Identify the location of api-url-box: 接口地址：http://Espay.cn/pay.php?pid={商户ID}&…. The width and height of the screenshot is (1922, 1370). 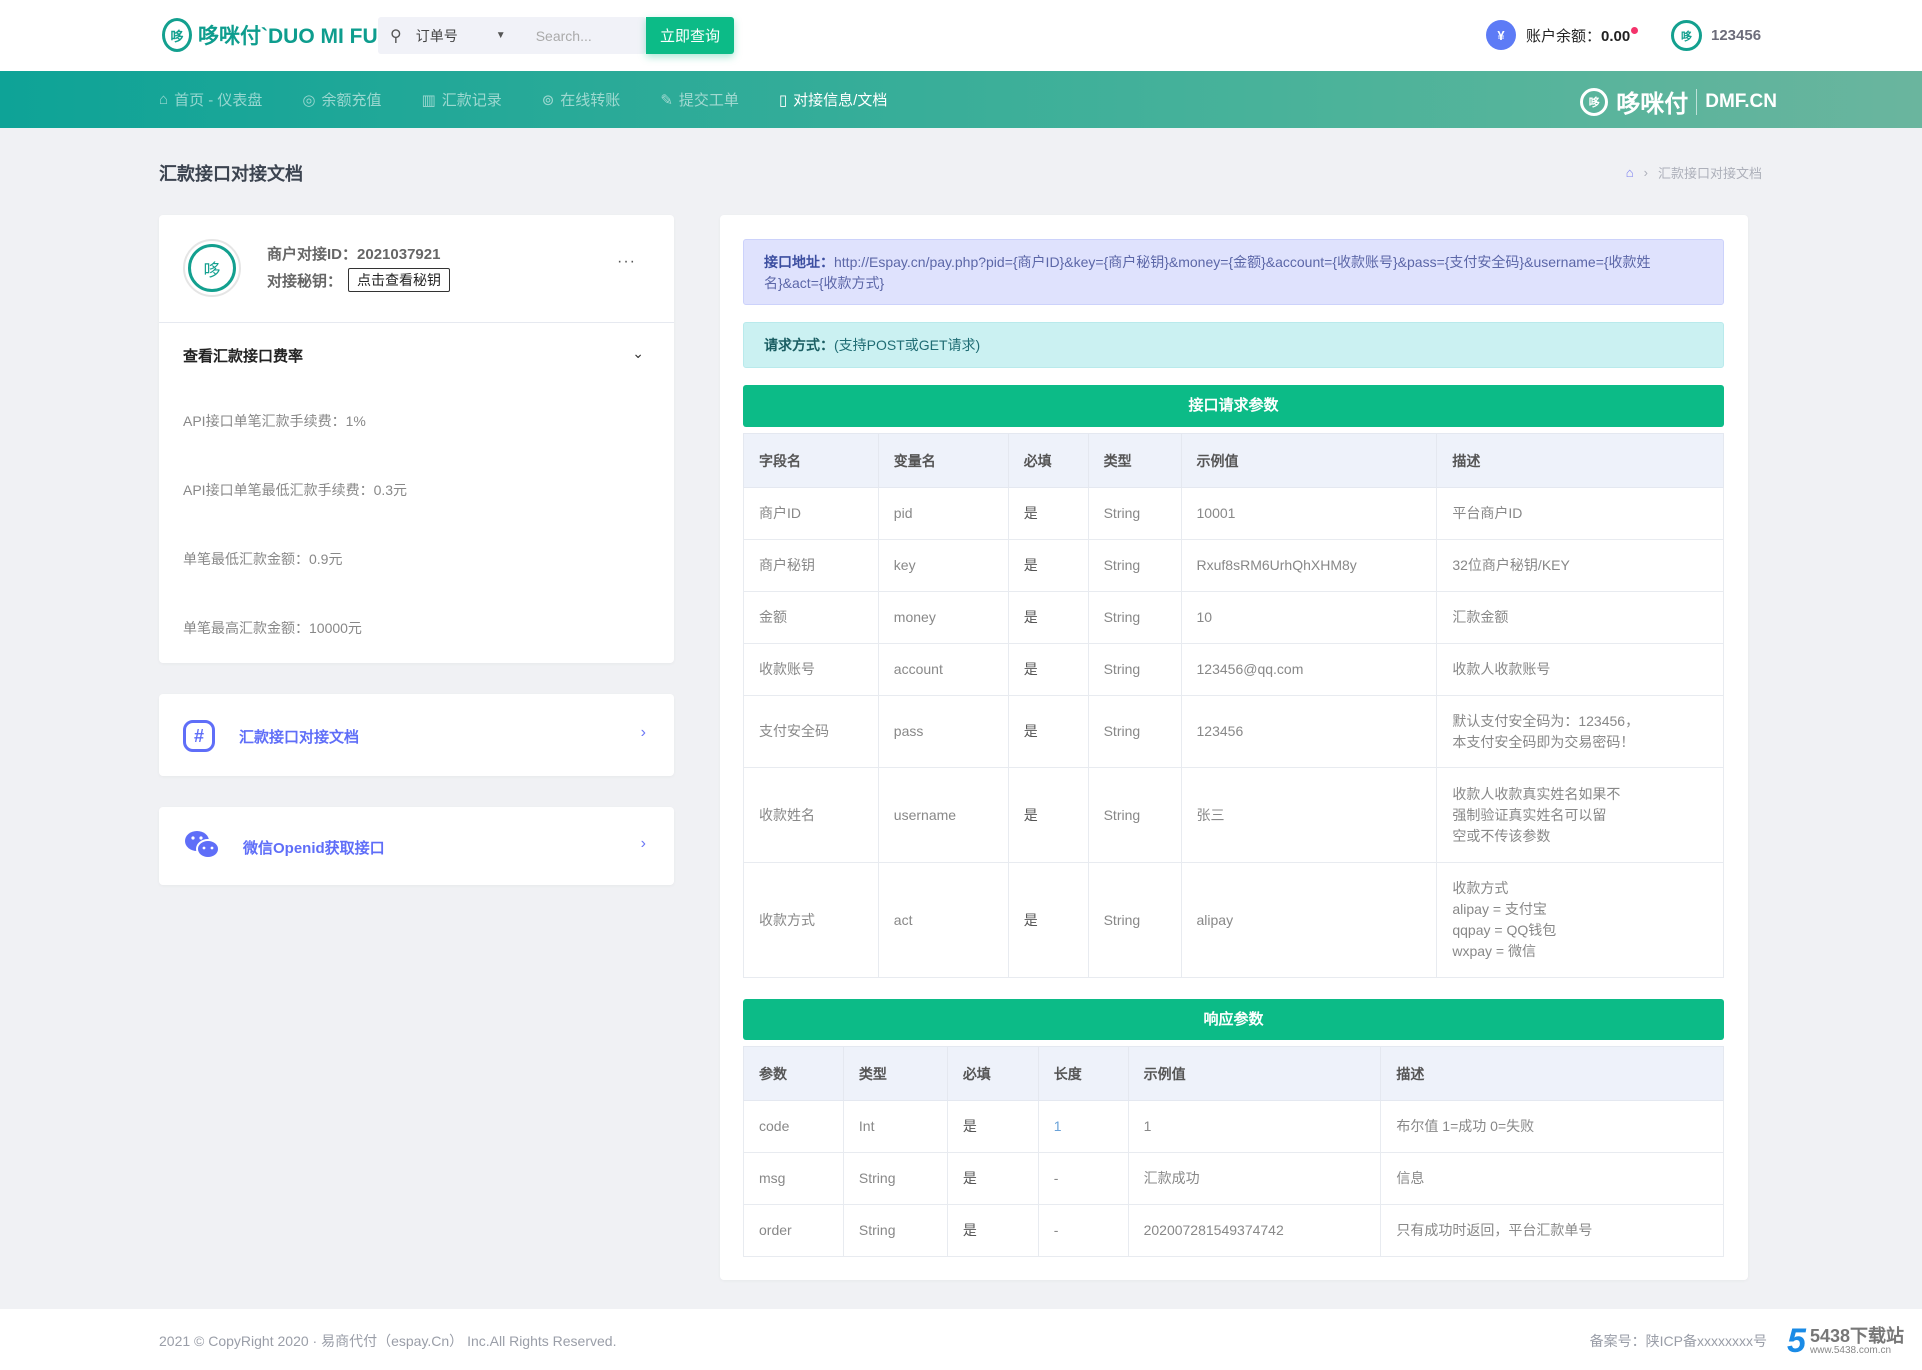
(1233, 272).